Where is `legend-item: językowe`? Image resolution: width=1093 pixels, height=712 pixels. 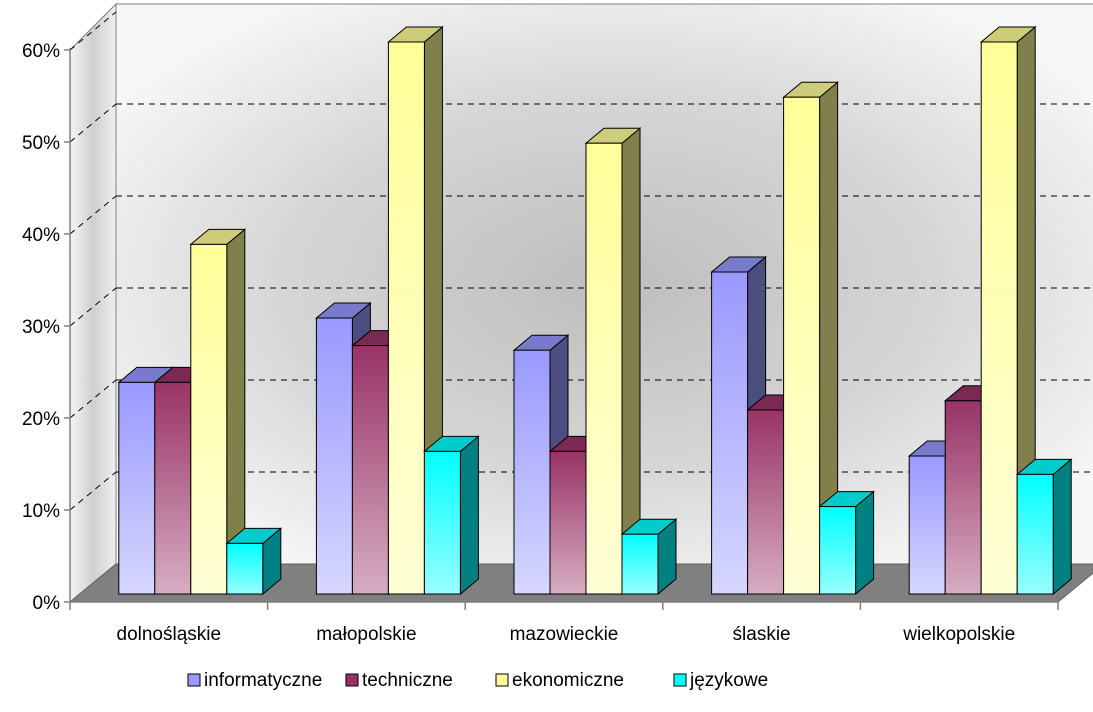
legend-item: językowe is located at coordinates (720, 680).